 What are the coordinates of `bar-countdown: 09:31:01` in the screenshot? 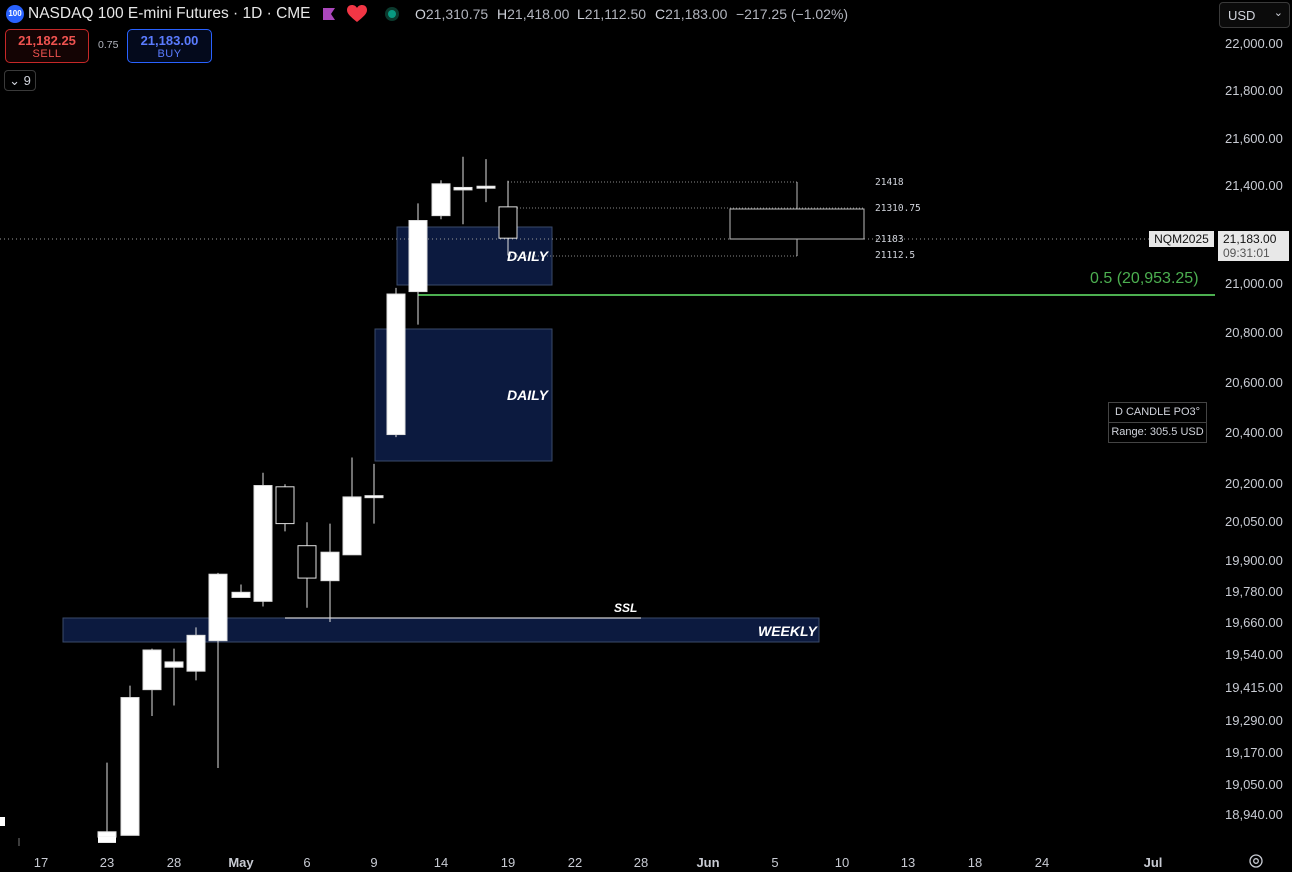 It's located at (1246, 253).